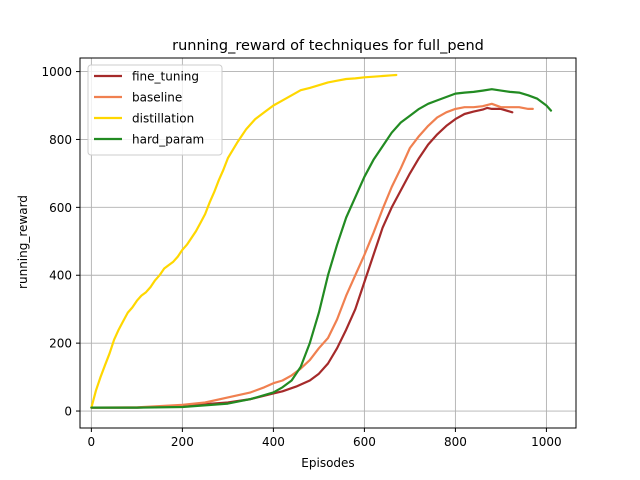 The width and height of the screenshot is (640, 480). I want to click on x-tick-label: 200, so click(182, 442).